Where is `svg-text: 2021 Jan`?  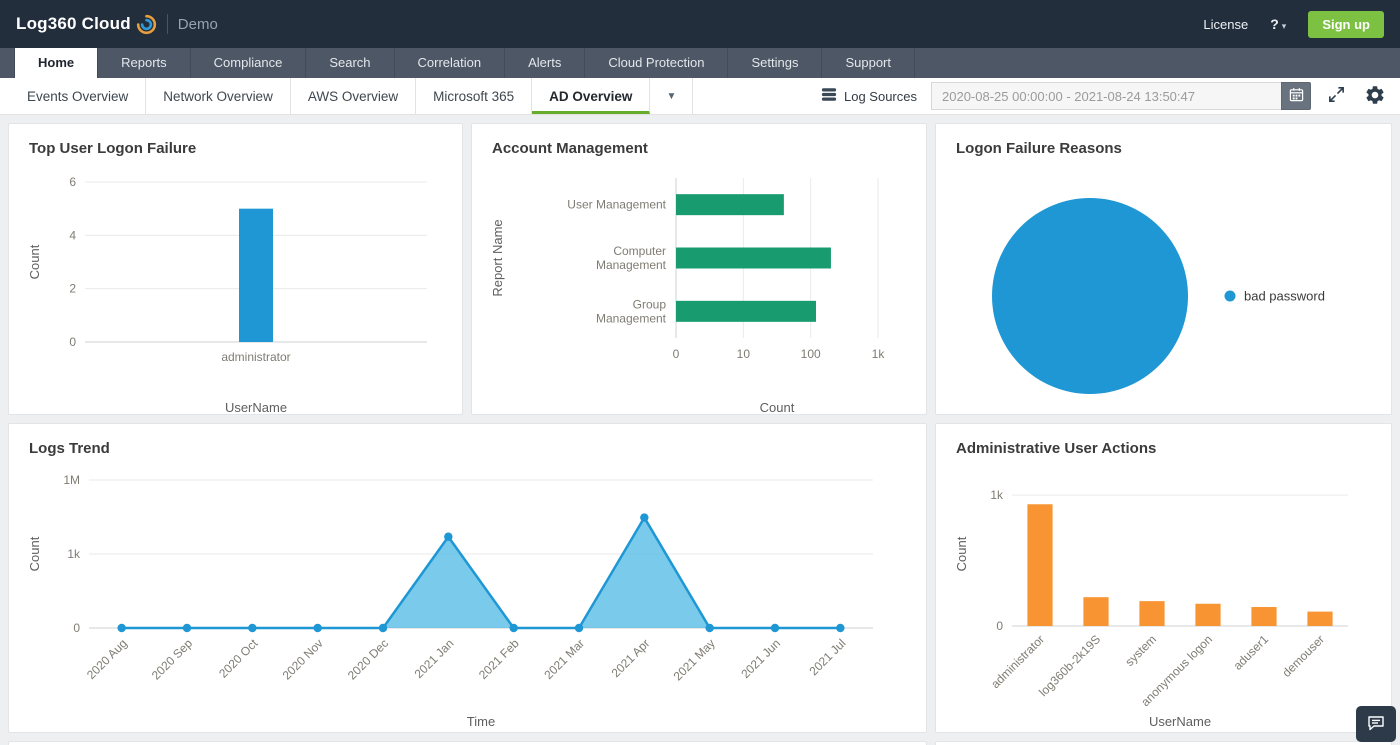
svg-text: 2021 Jan is located at coordinates (434, 658).